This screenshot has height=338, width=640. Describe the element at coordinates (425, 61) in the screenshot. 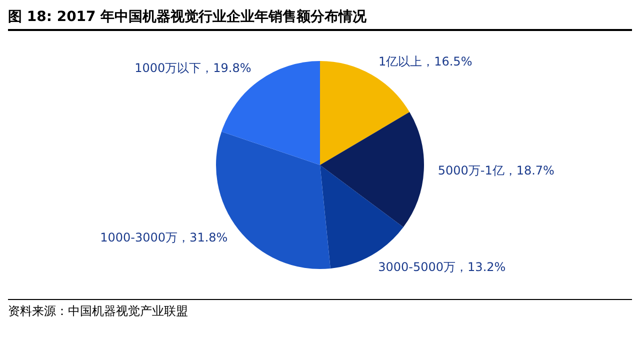

I see `slice-label: 1亿以上，16.5%` at that location.